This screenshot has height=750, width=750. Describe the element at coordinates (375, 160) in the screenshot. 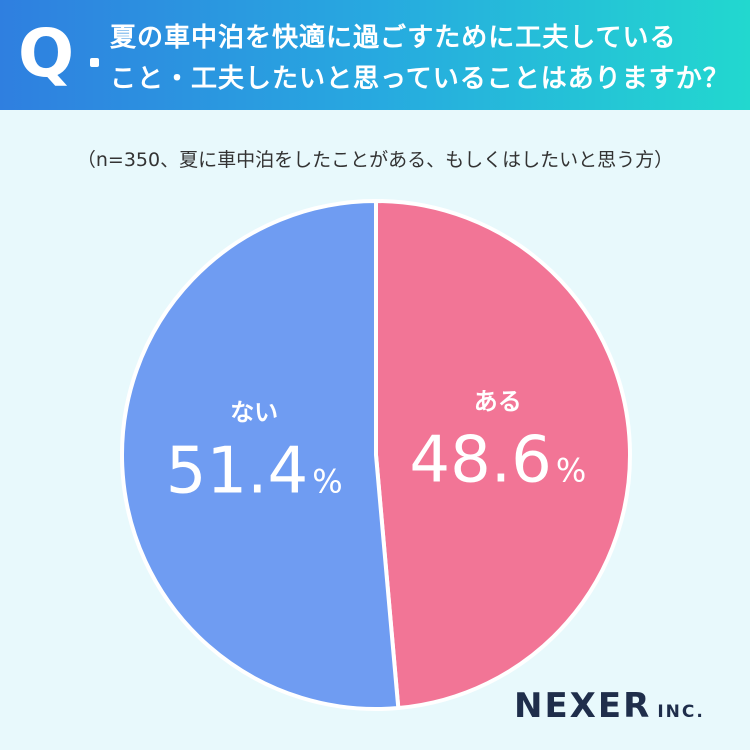

I see `sample-note: （n=350、夏に車中泊をしたことがある、もしくはしたいと思う方）` at that location.